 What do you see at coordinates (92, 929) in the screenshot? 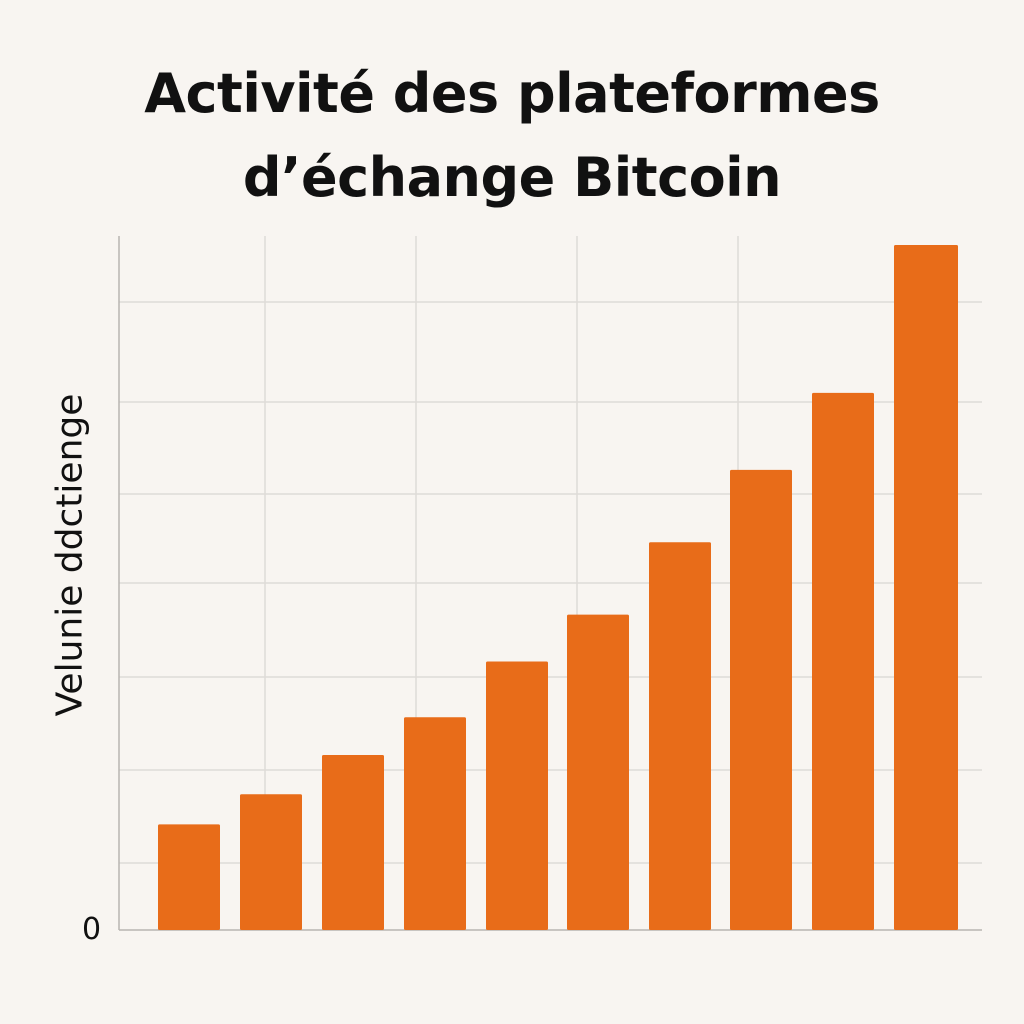
I see `y-tick-label-zero: 0` at bounding box center [92, 929].